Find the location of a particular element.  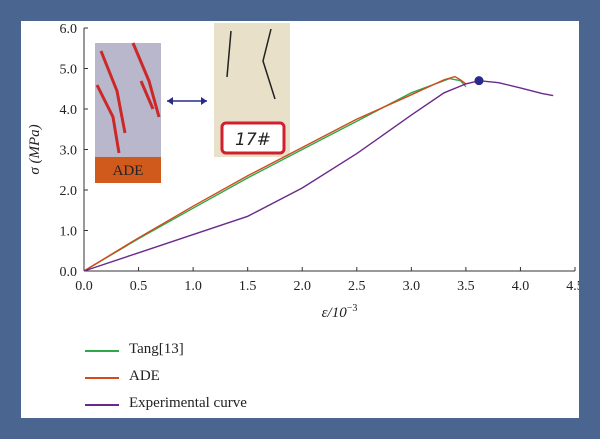

y-tick-label: 0.0 is located at coordinates (69, 272).